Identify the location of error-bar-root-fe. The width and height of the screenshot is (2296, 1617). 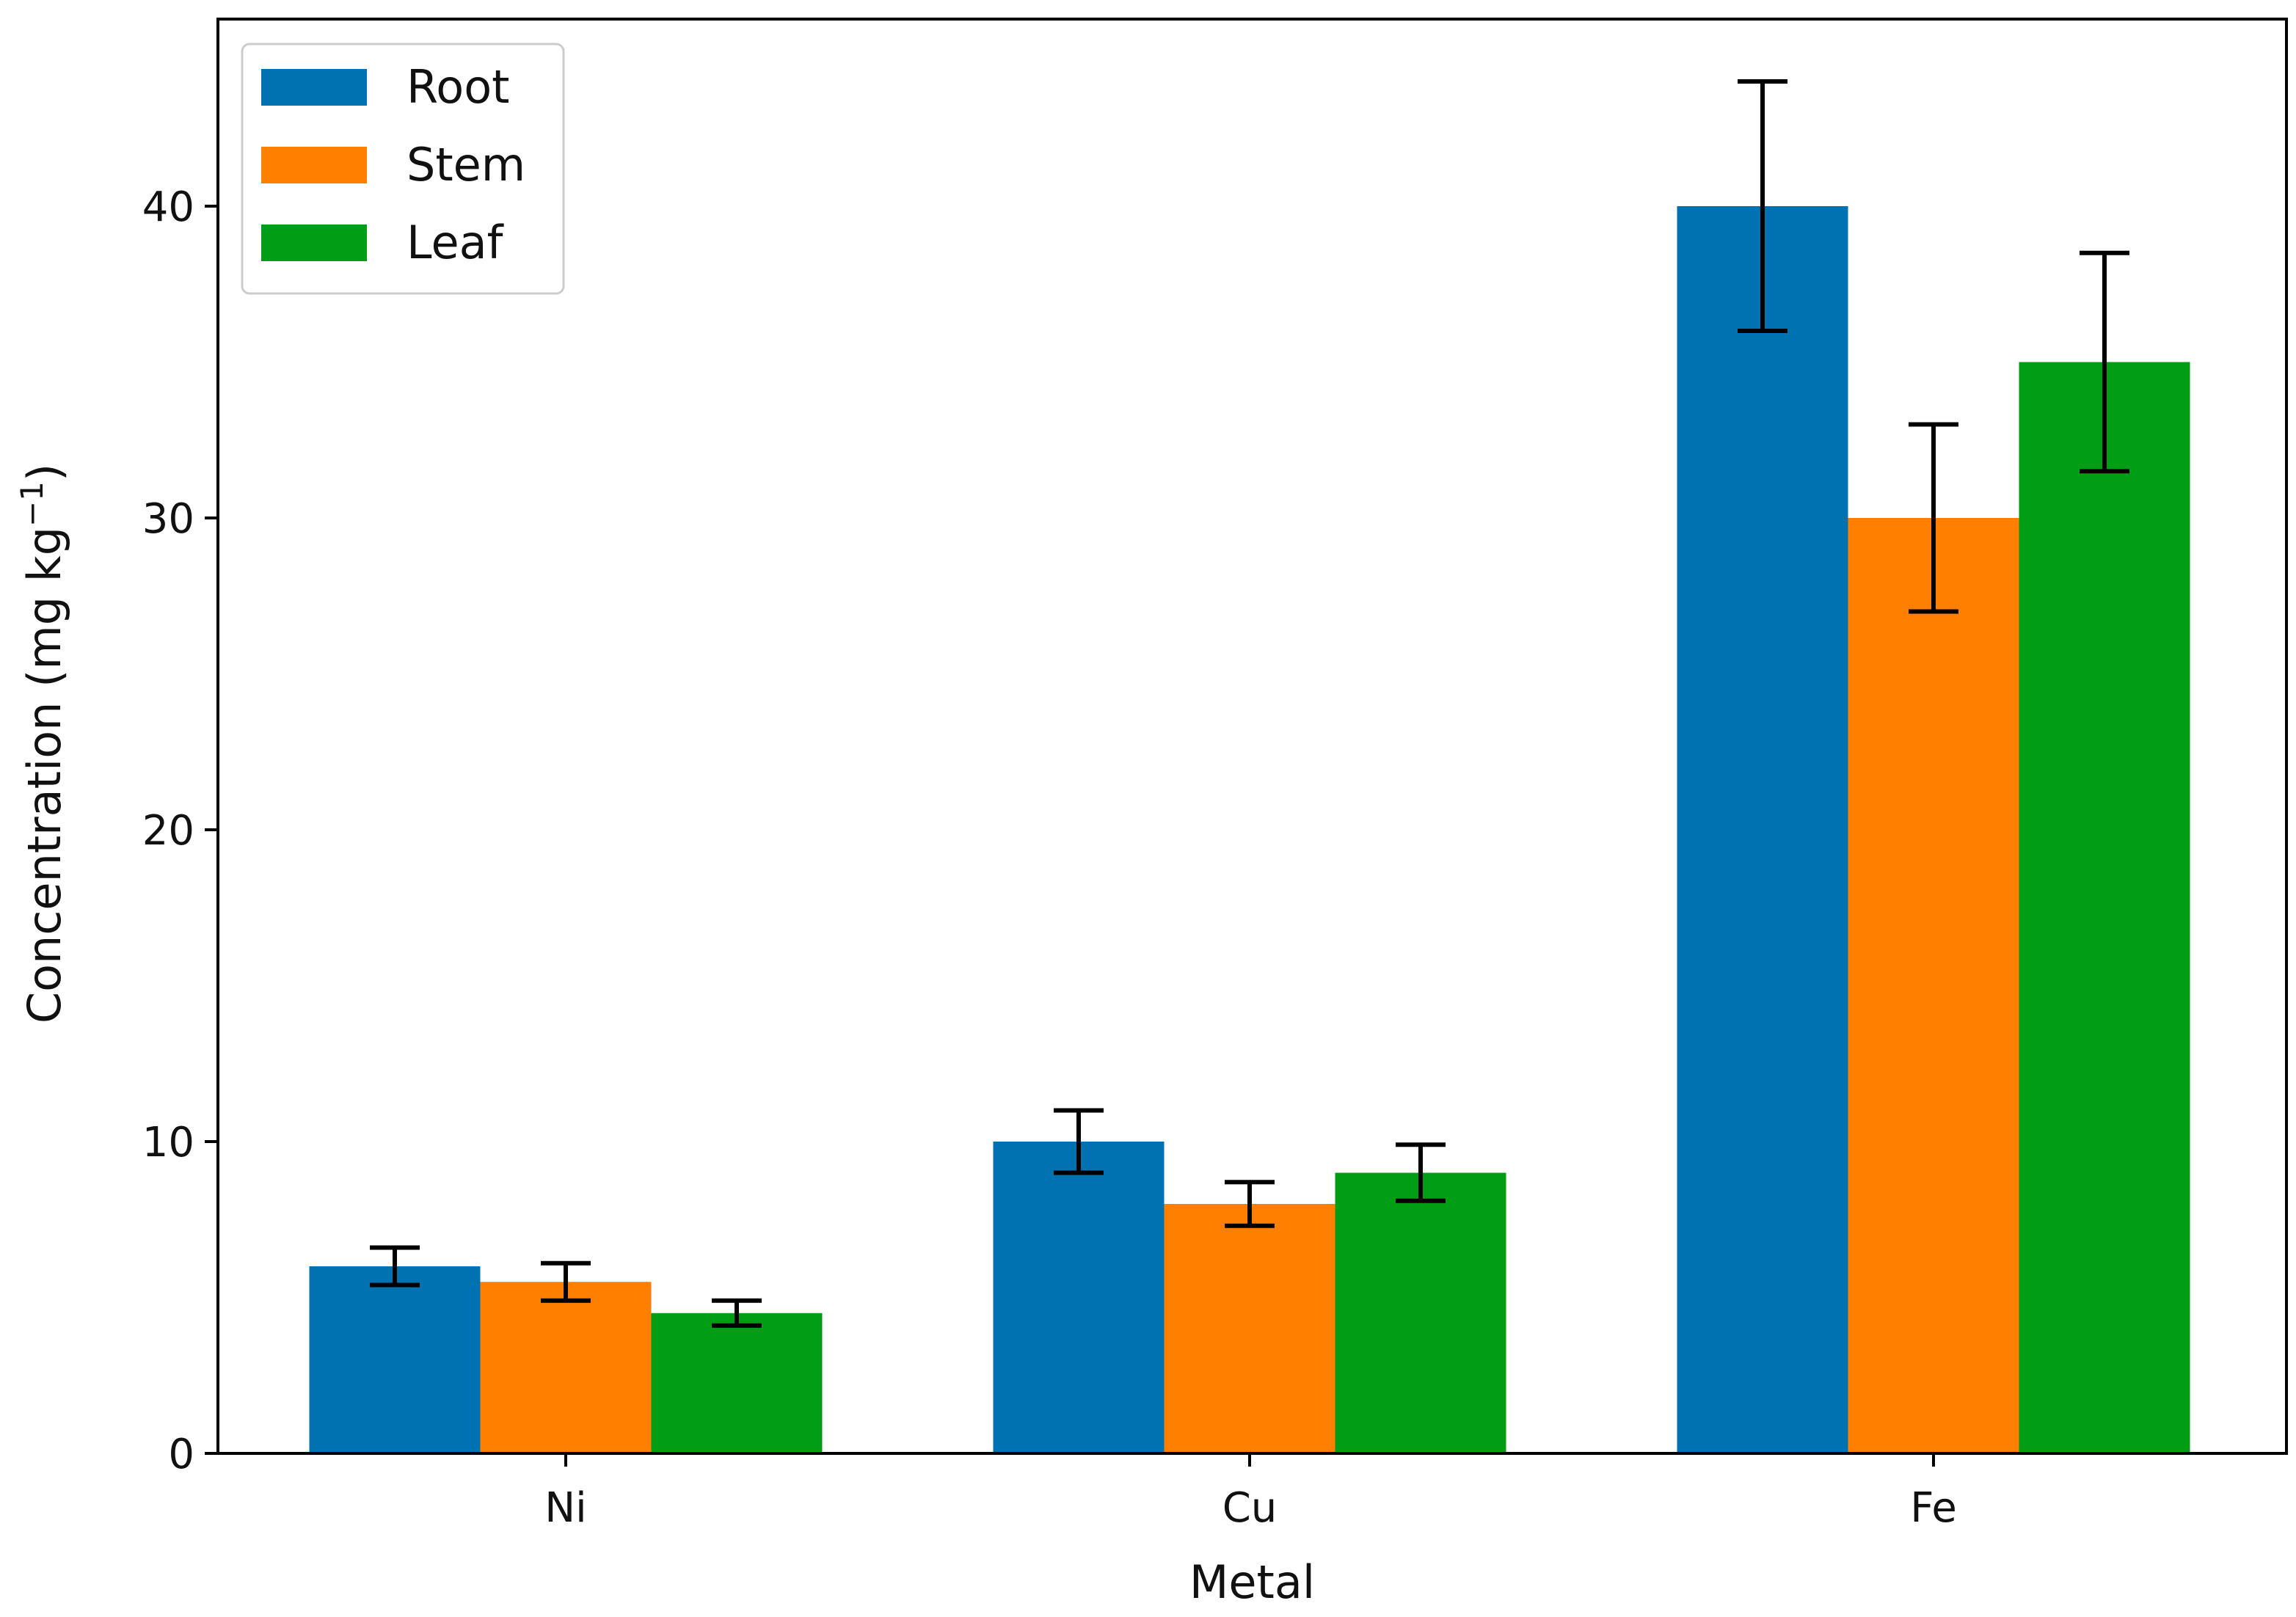
(1762, 206).